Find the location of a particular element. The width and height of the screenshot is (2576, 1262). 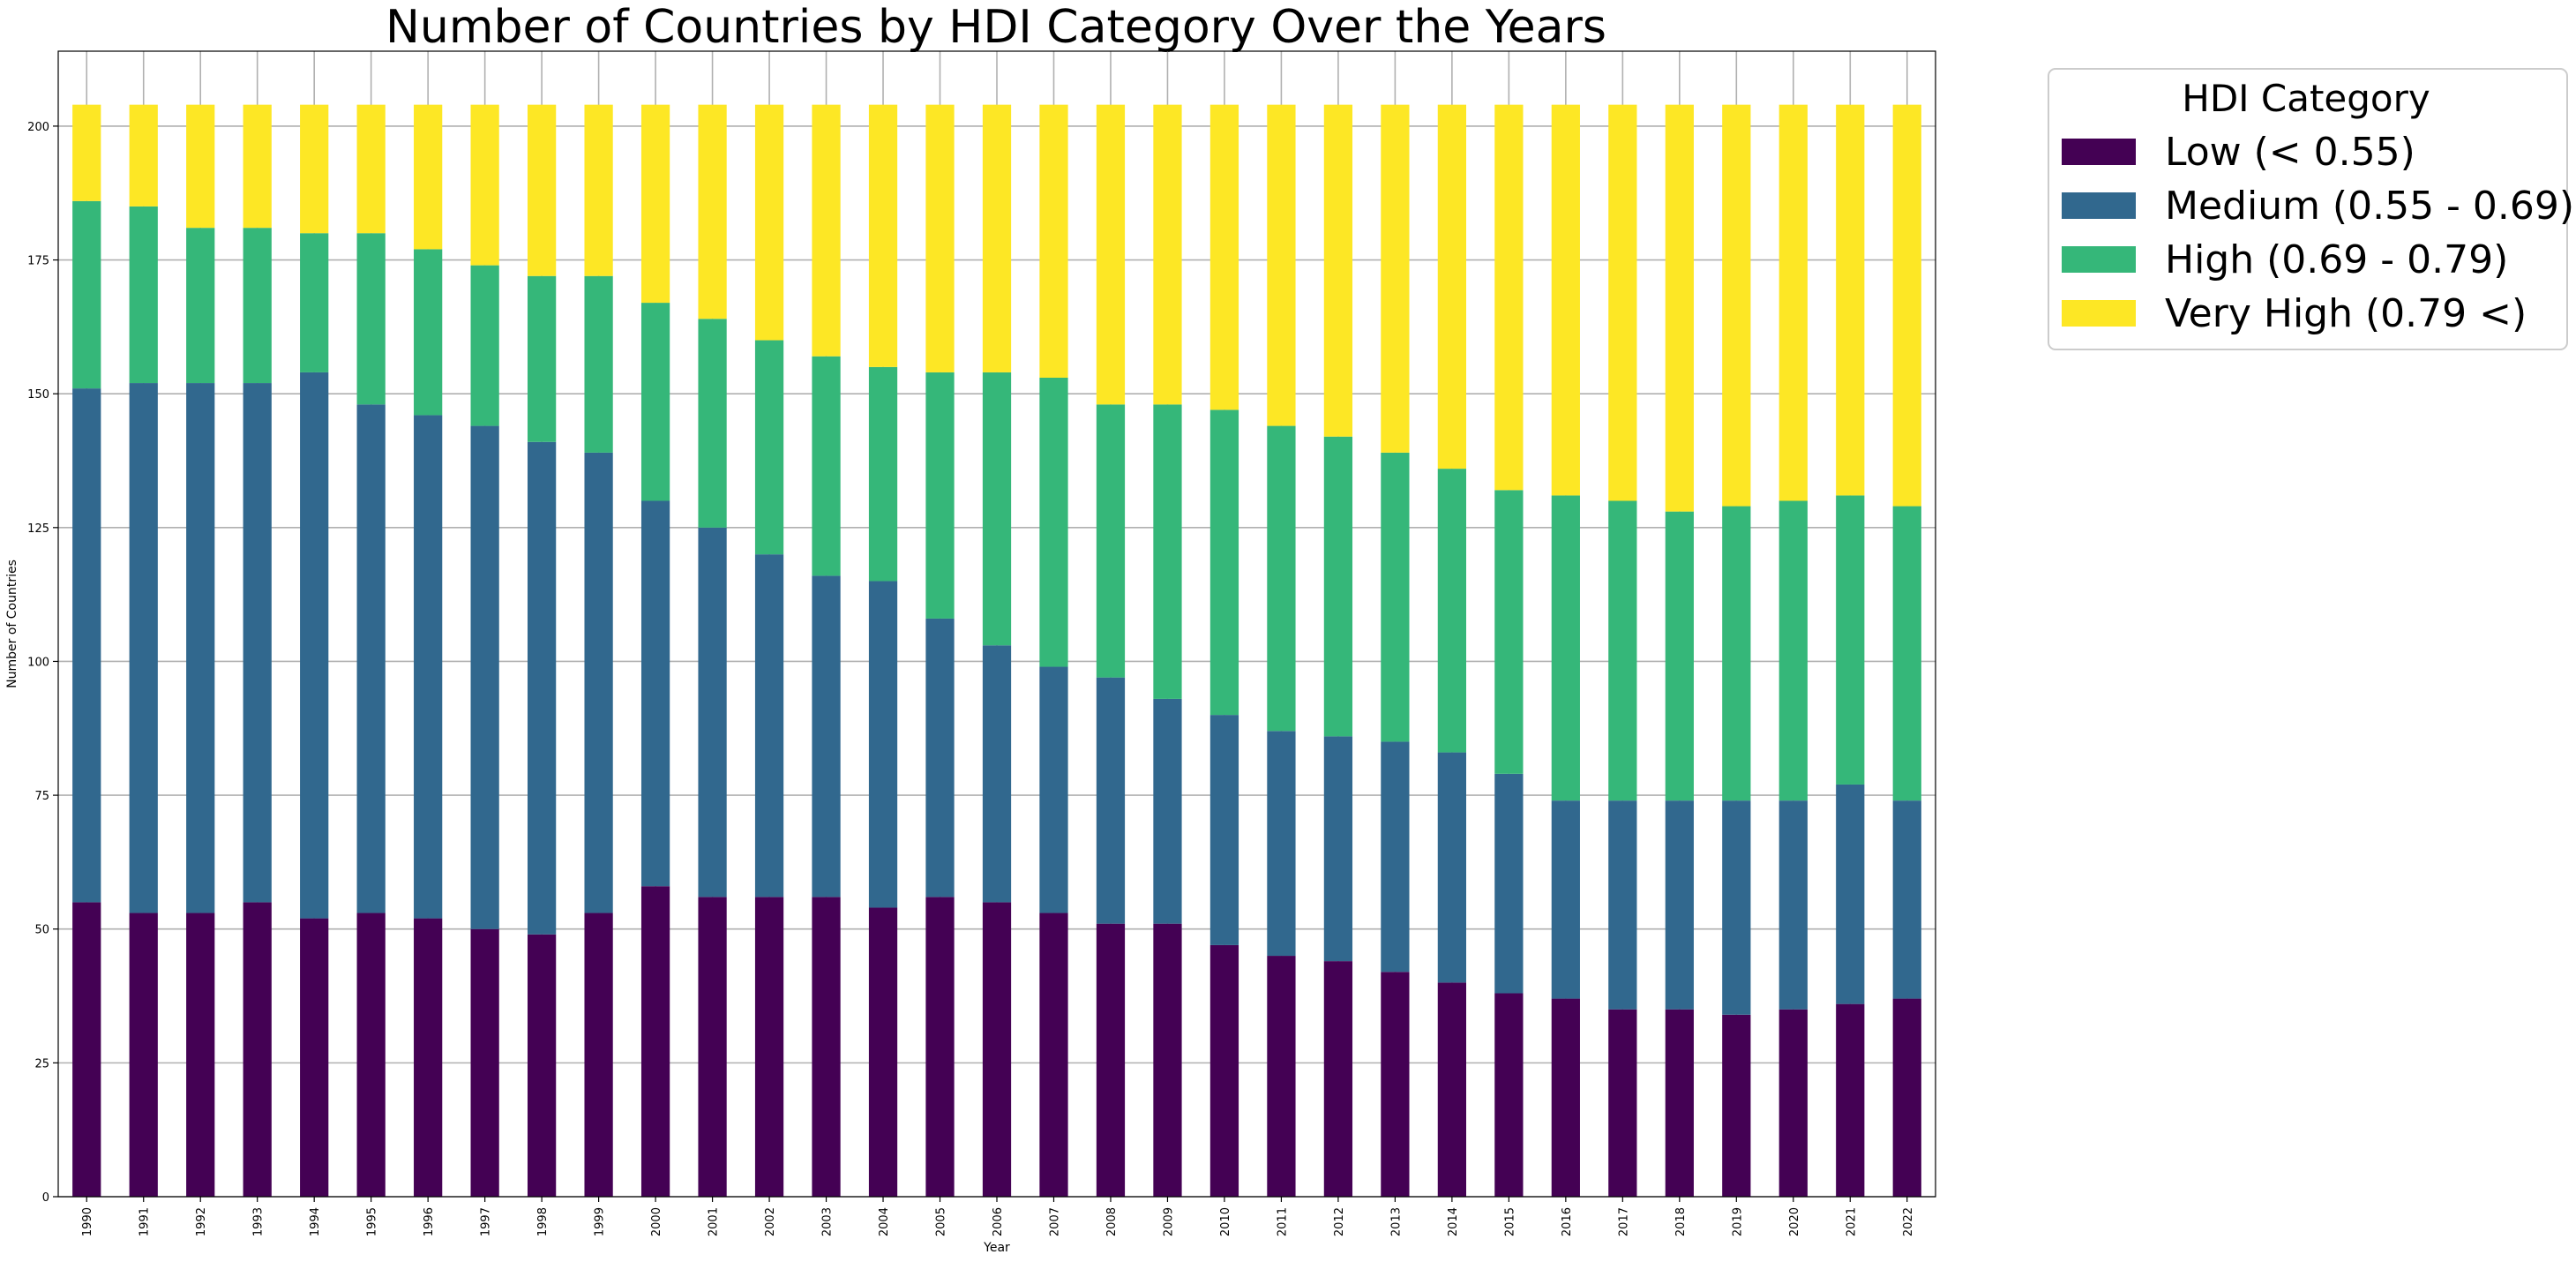

x-tick-label: 2002 is located at coordinates (771, 1221).